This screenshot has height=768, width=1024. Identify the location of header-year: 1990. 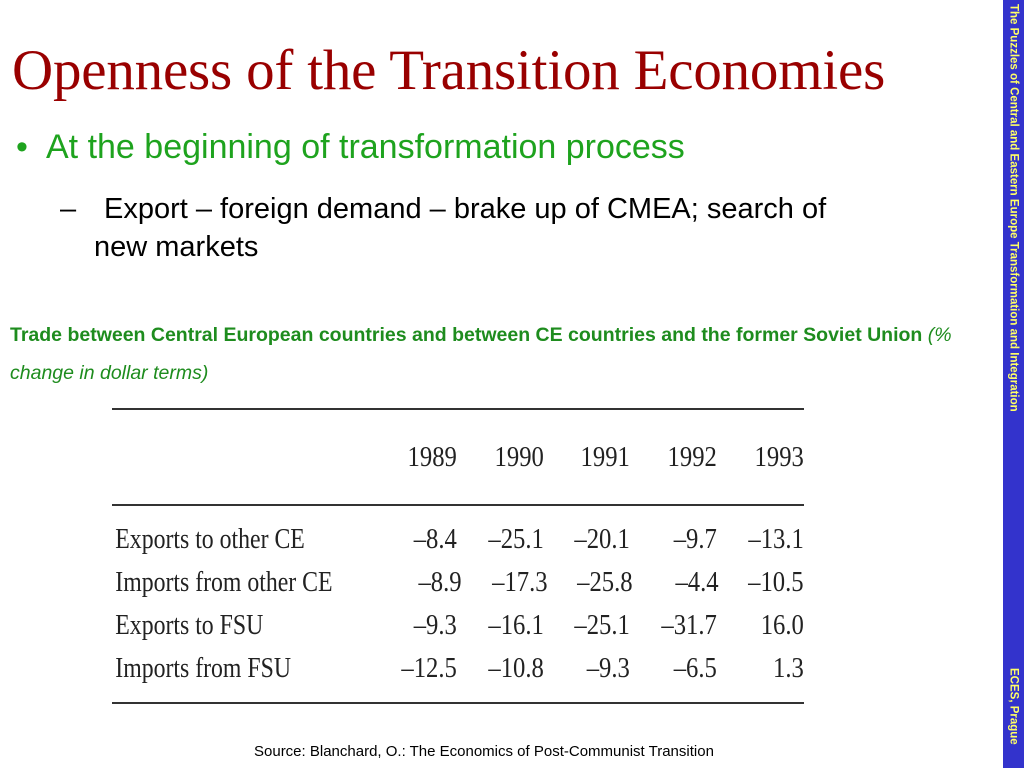
(519, 456).